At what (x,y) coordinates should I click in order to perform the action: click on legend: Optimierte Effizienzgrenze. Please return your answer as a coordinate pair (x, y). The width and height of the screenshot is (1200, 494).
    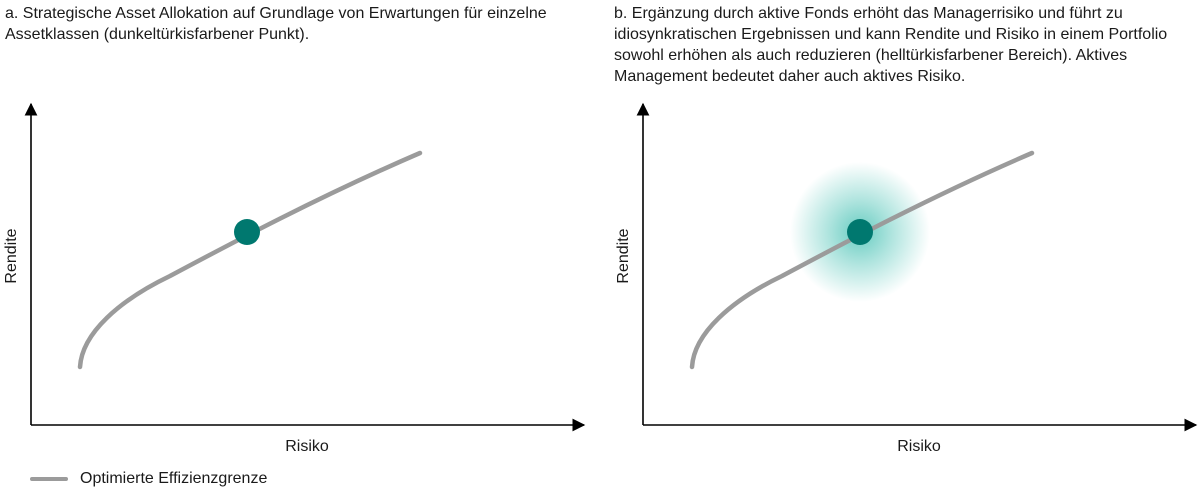
    Looking at the image, I should click on (148, 479).